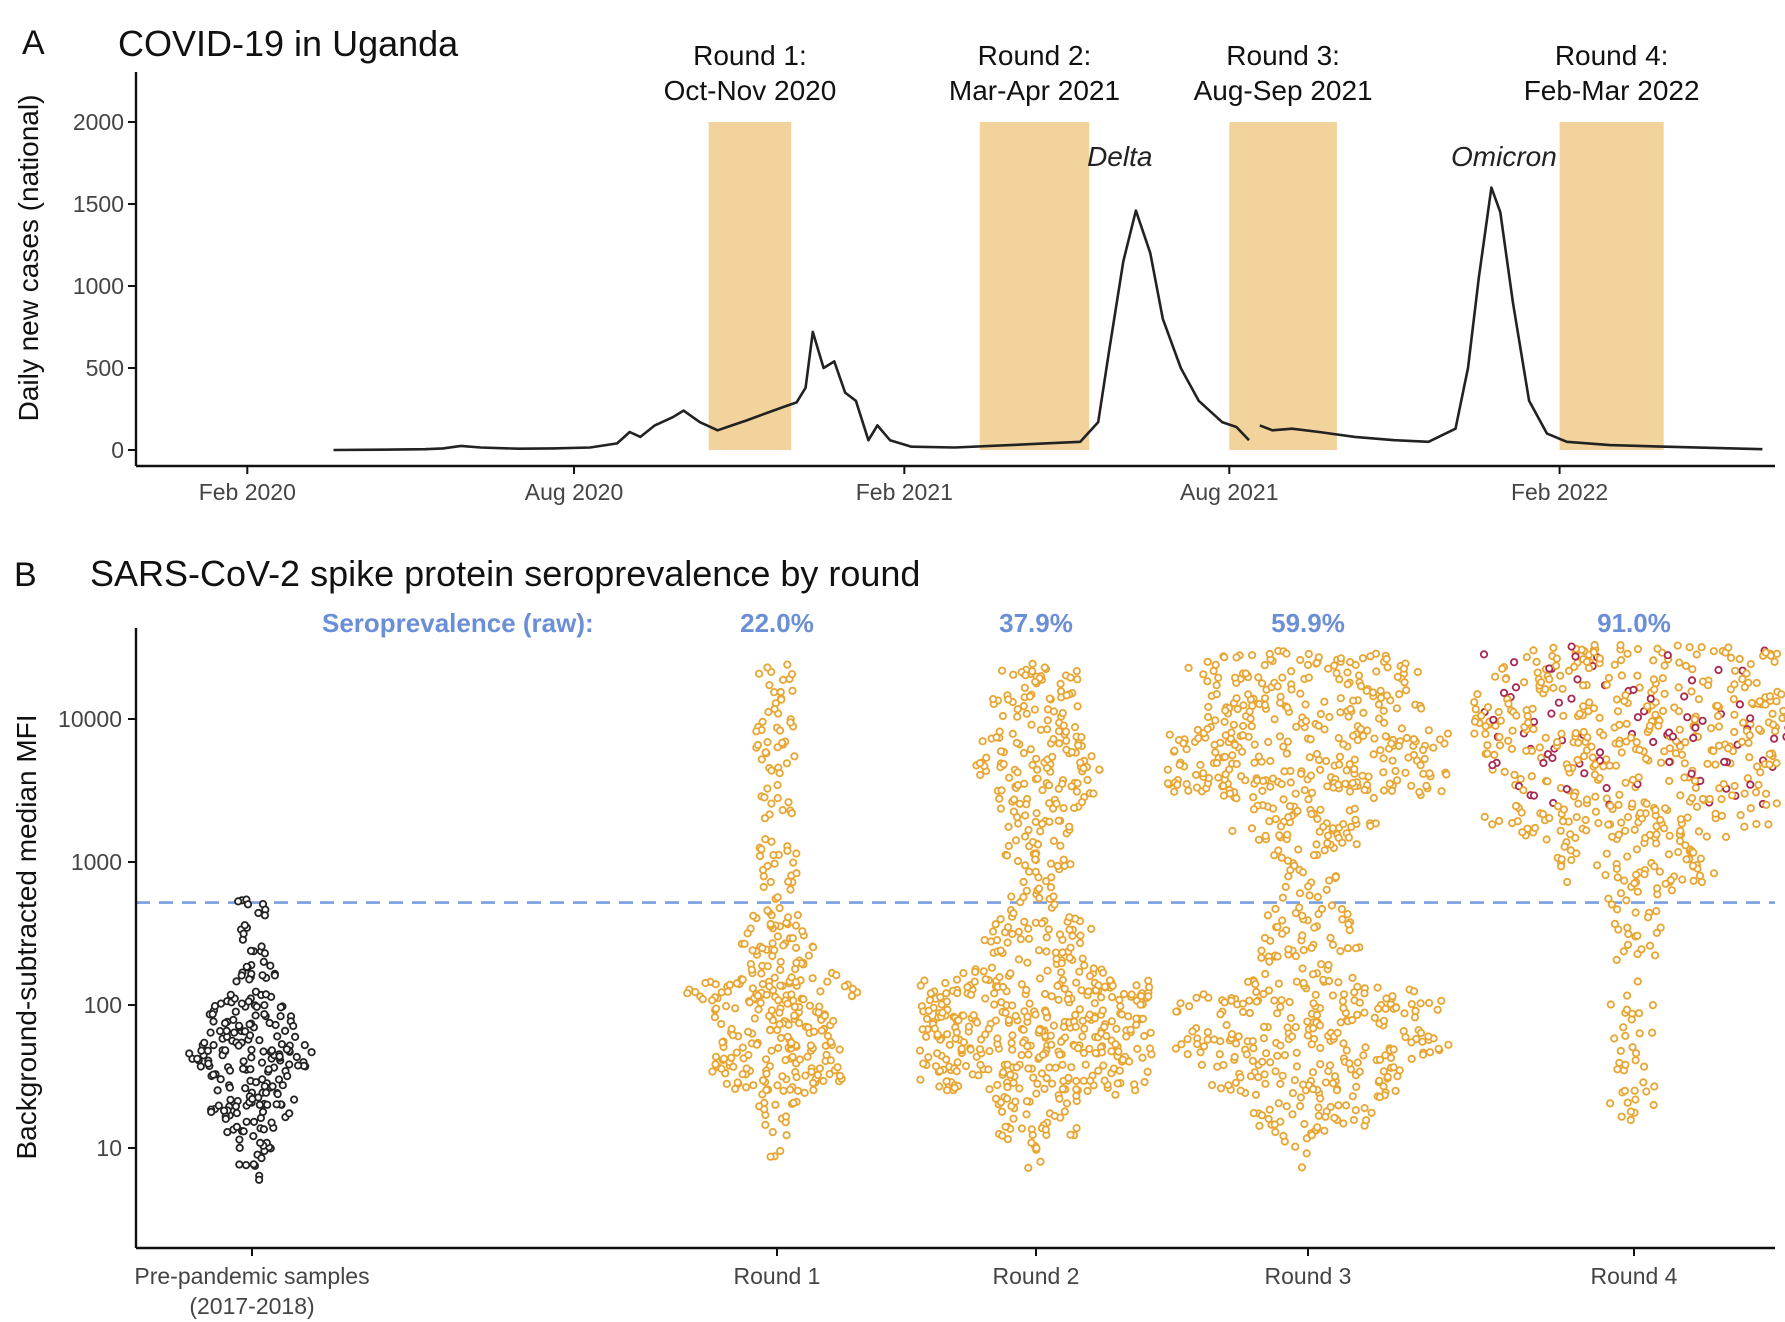  Describe the element at coordinates (1612, 55) in the screenshot. I see `round-name-4: Round 4:` at that location.